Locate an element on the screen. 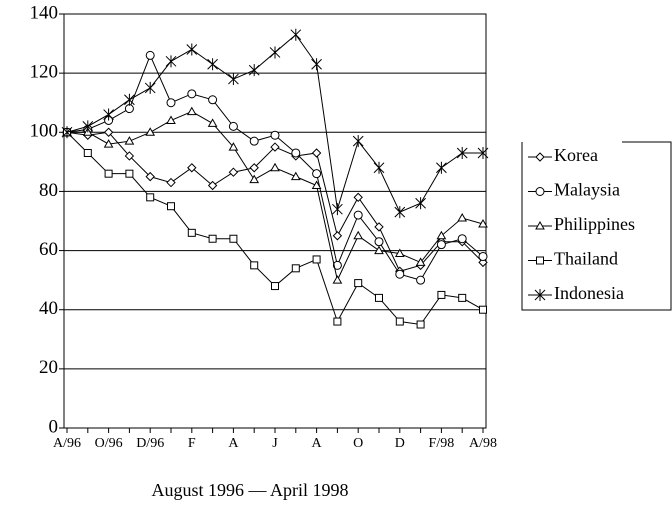  x-tick-label: D/96 is located at coordinates (150, 443).